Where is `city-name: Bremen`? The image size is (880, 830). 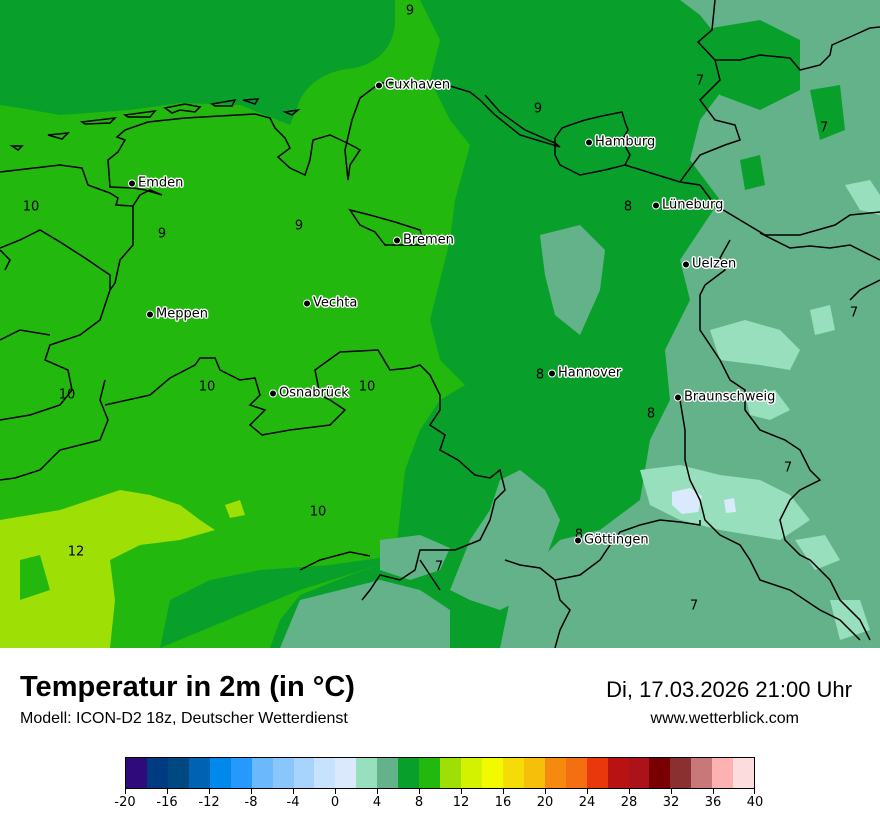 city-name: Bremen is located at coordinates (428, 240).